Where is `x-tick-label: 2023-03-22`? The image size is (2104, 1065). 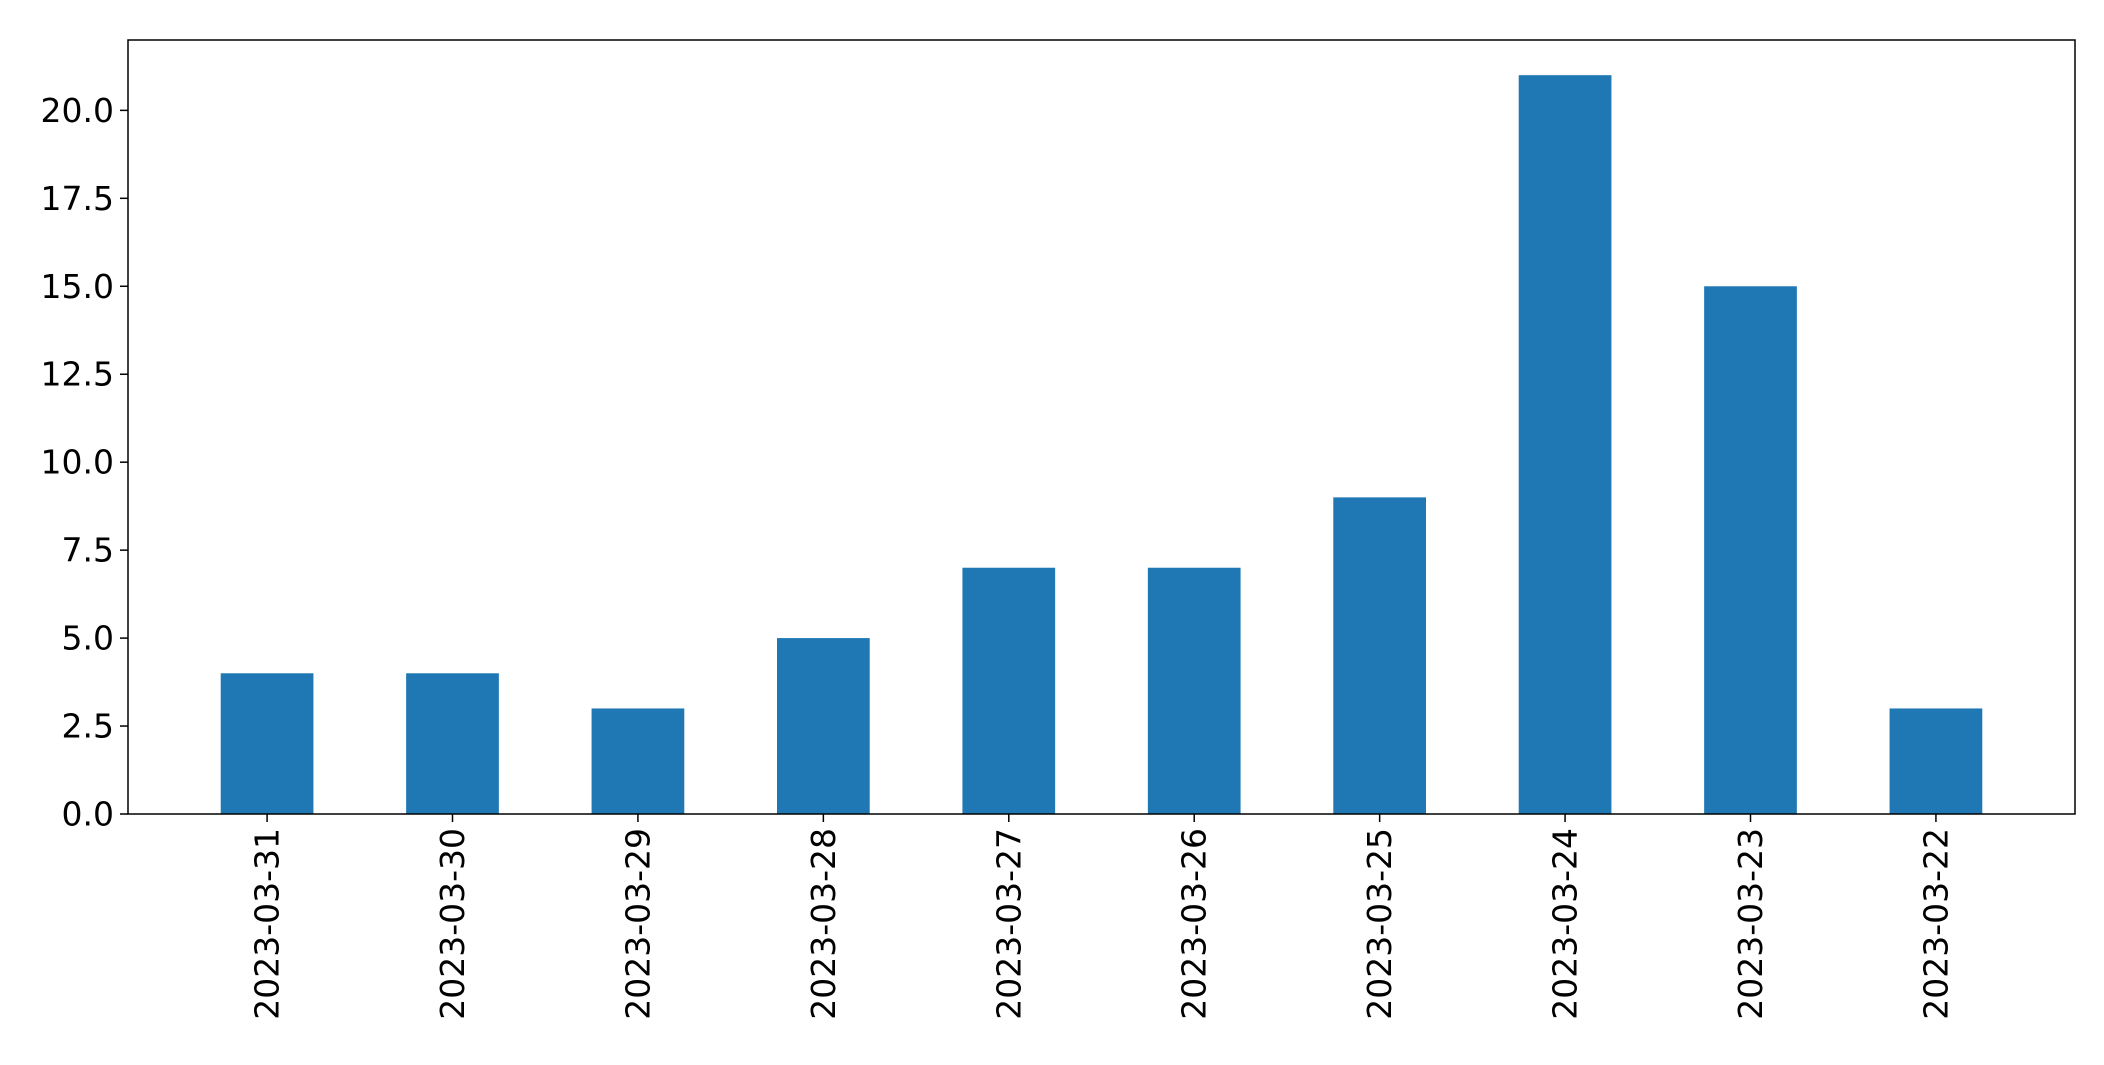
x-tick-label: 2023-03-22 is located at coordinates (1935, 924).